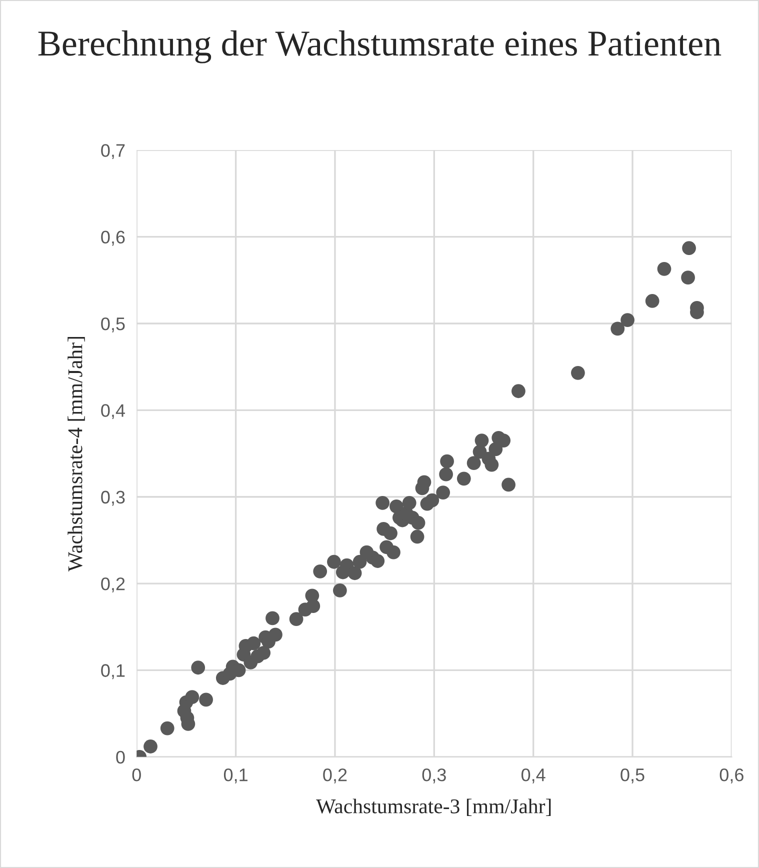 The width and height of the screenshot is (759, 868). Describe the element at coordinates (433, 807) in the screenshot. I see `x-axis-title: Wachstumsrate-3 [mm/Jahr]` at that location.